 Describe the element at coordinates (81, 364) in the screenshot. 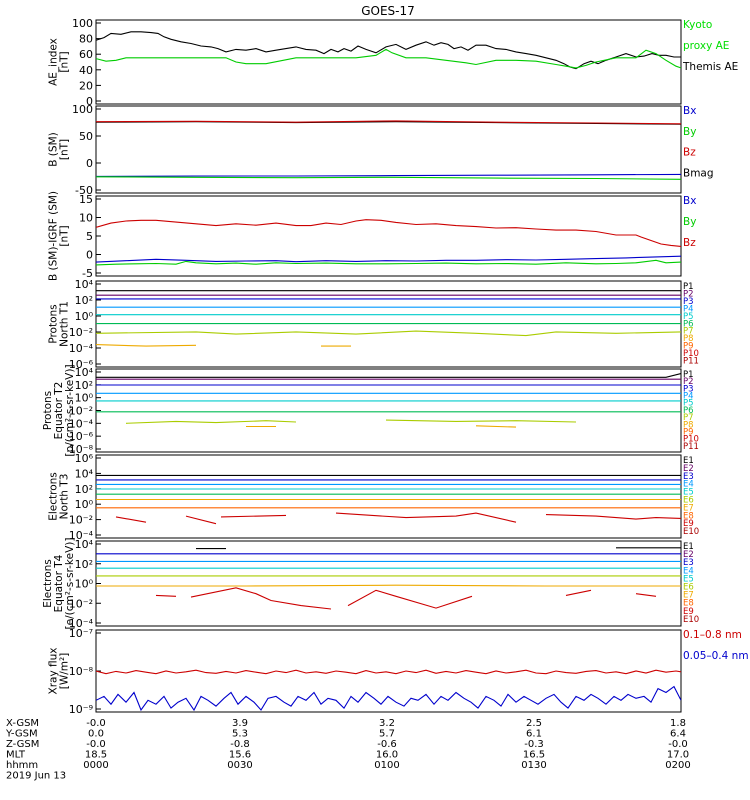

I see `y-tick-label: 10⁻⁶` at that location.